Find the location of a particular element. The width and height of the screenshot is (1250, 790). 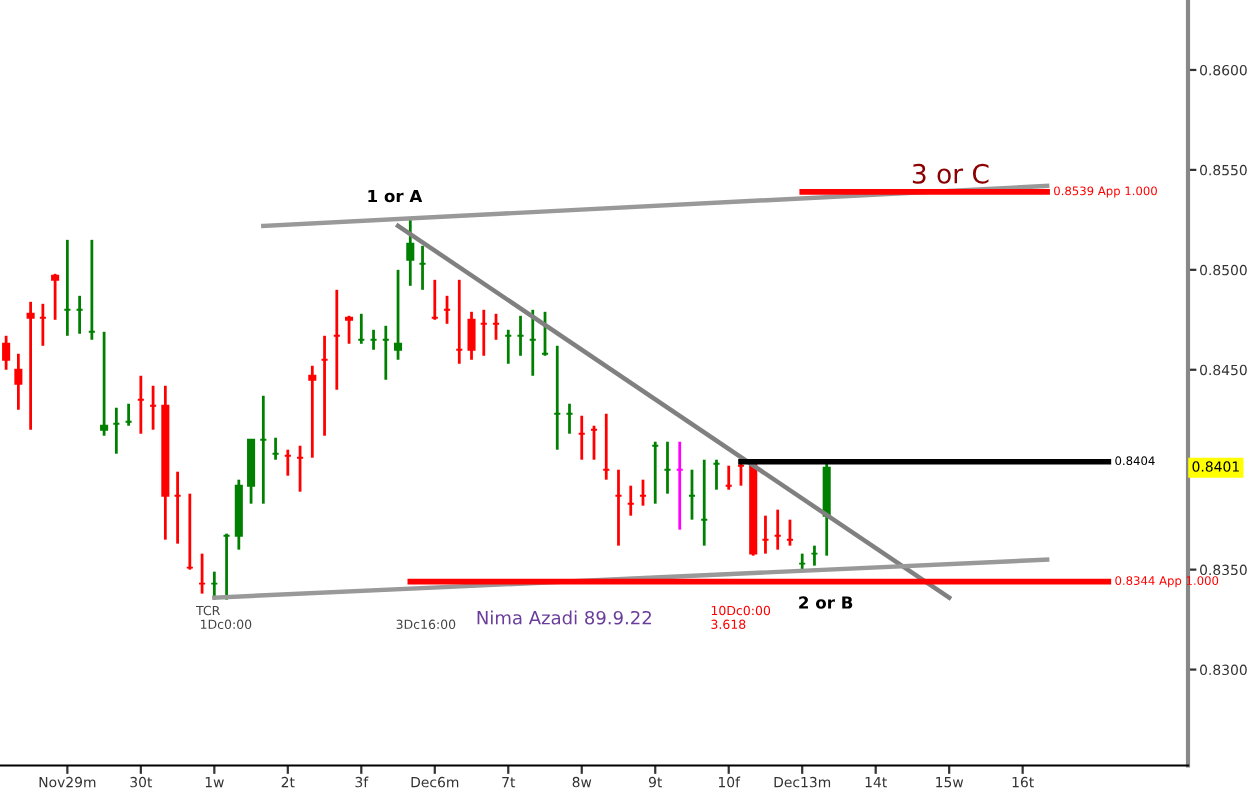

annotation: Nima Azadi 89.9.22 is located at coordinates (564, 617).